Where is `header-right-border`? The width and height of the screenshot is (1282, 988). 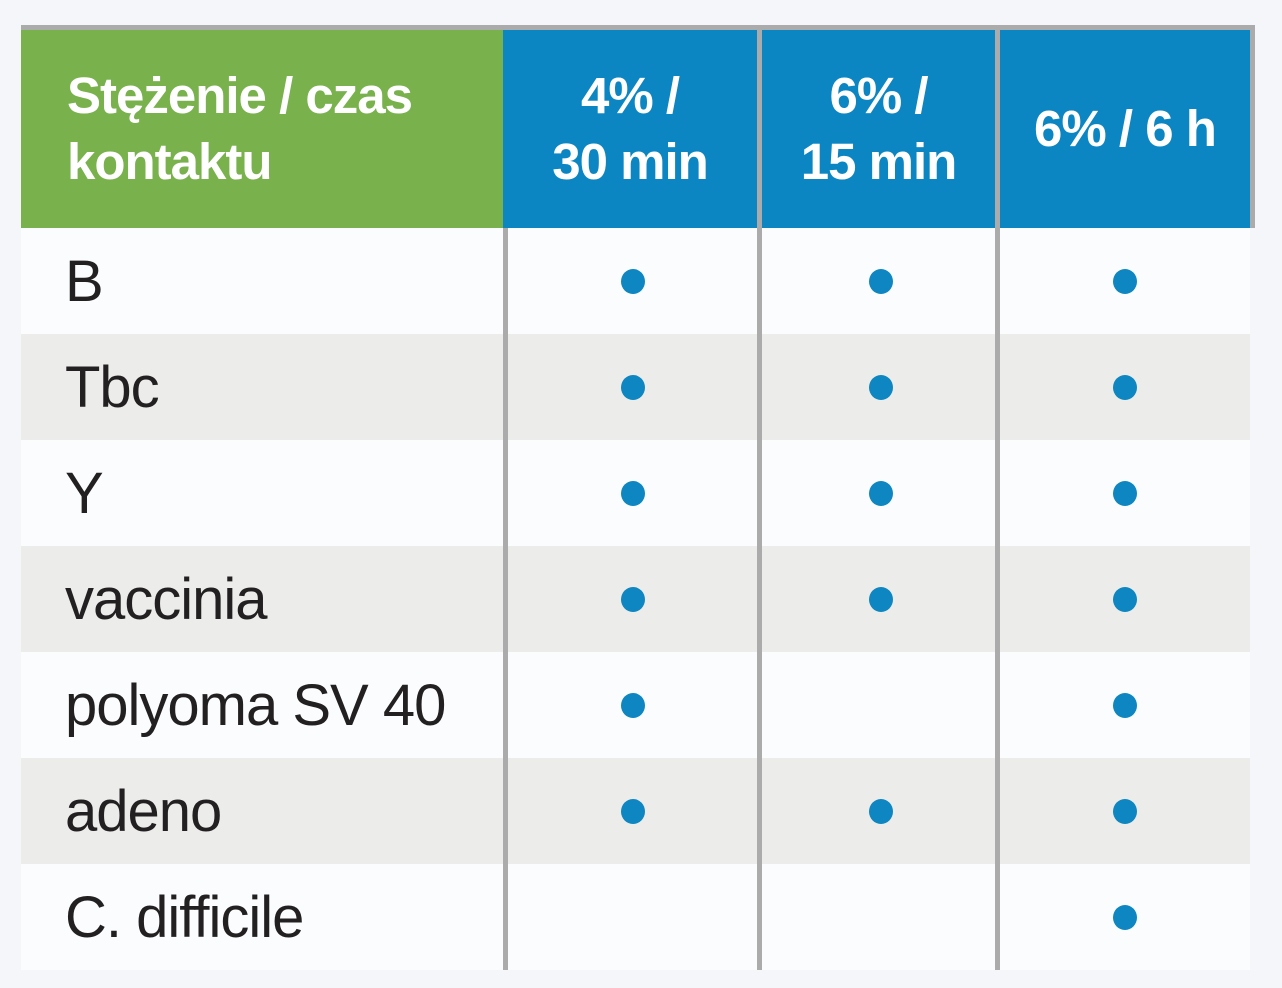 header-right-border is located at coordinates (1252, 129).